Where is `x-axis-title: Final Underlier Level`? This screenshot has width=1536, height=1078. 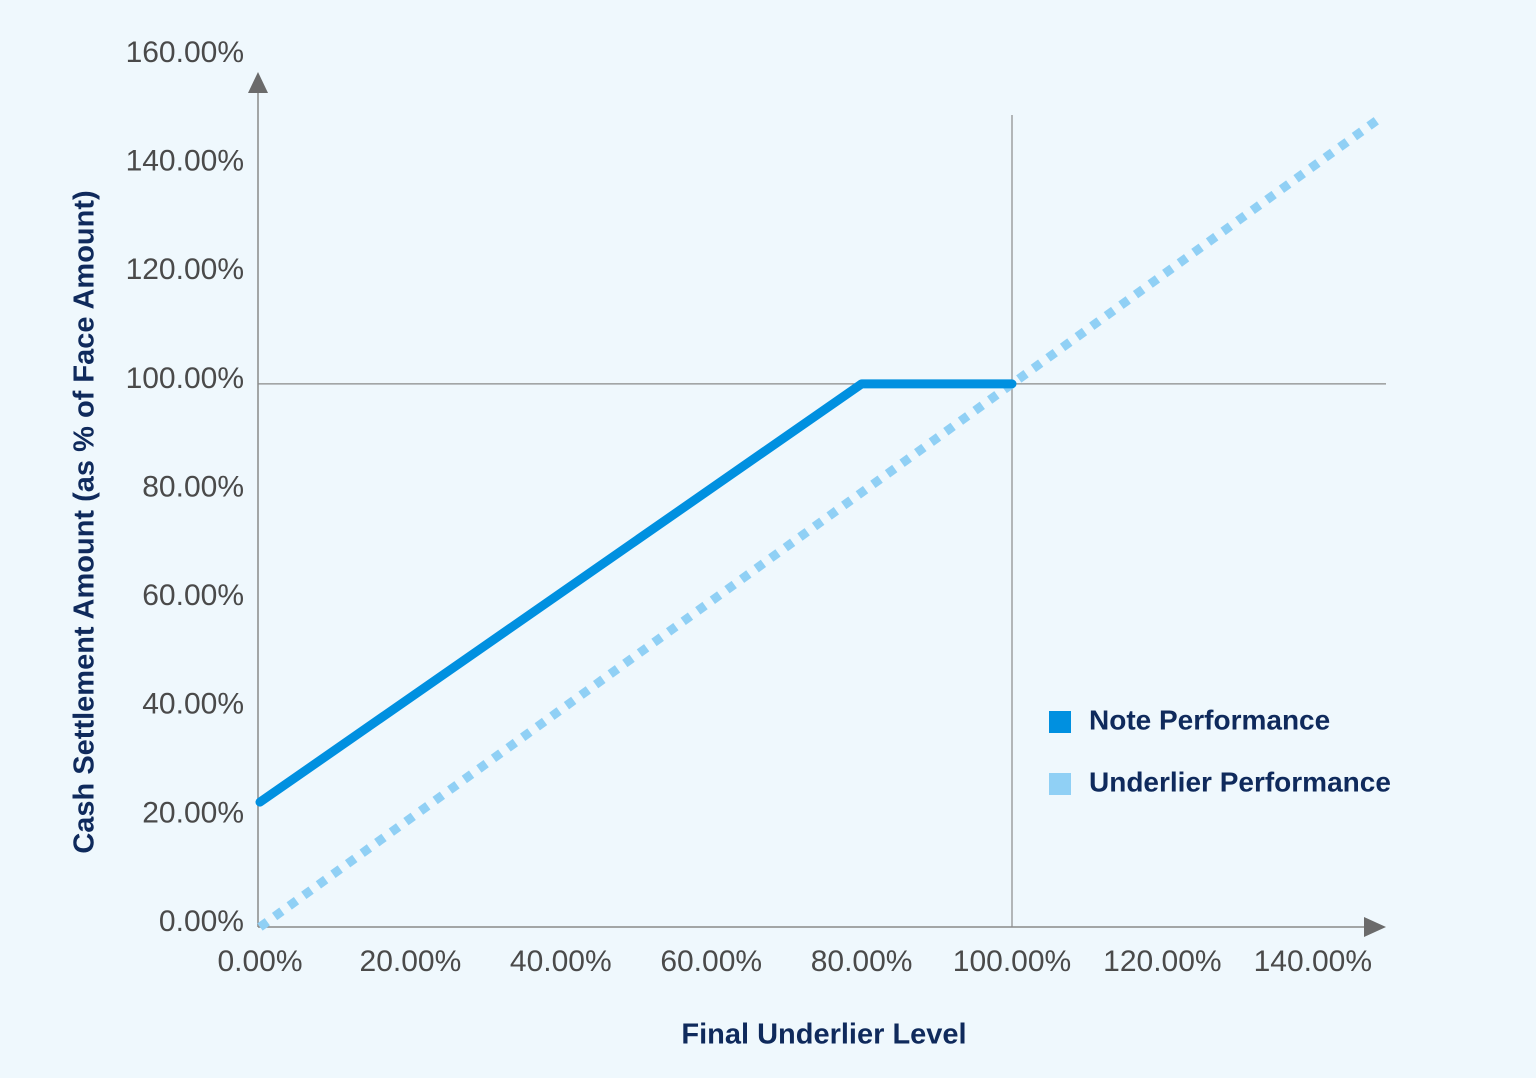 x-axis-title: Final Underlier Level is located at coordinates (823, 1035).